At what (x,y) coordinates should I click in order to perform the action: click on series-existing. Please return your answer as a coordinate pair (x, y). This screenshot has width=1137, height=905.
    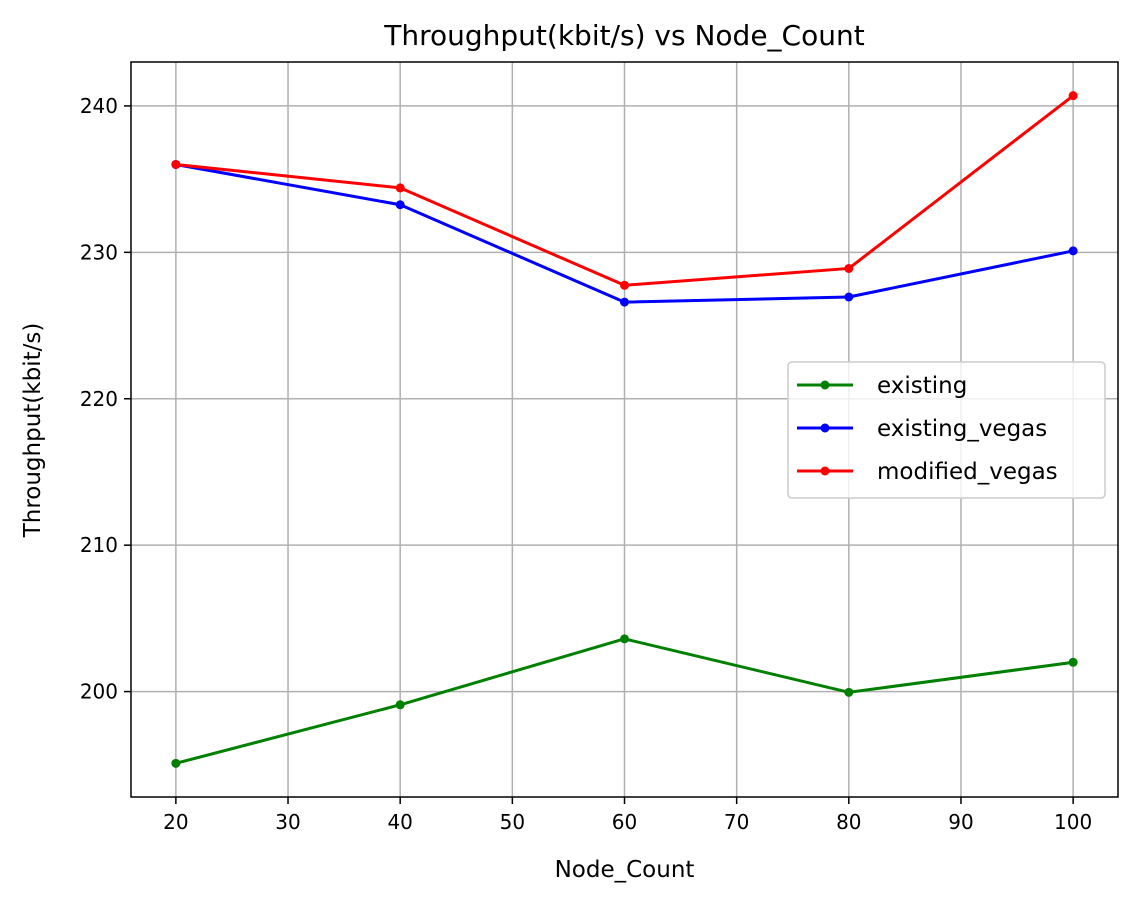
    Looking at the image, I should click on (624, 701).